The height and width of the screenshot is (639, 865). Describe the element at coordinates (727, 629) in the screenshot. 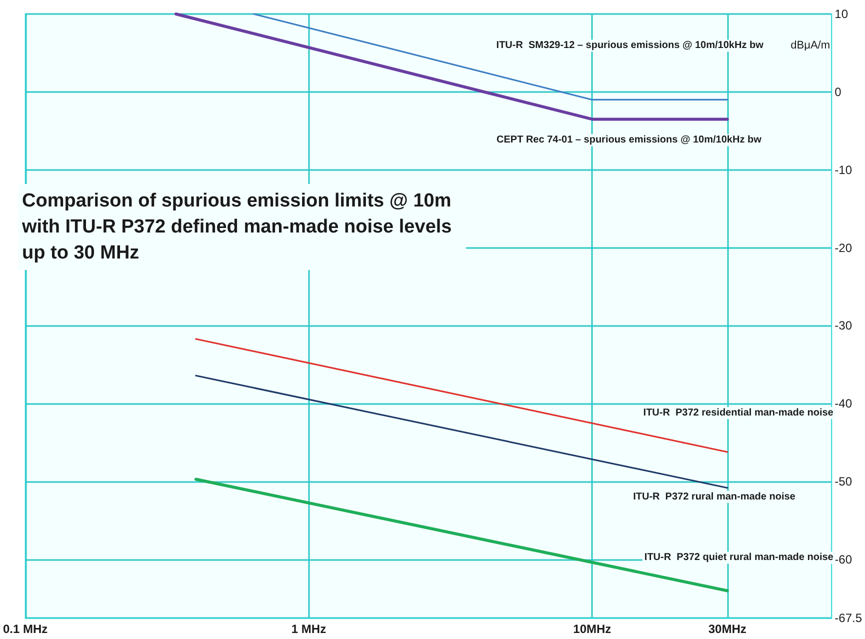

I see `x-tick-label: 30MHz` at that location.